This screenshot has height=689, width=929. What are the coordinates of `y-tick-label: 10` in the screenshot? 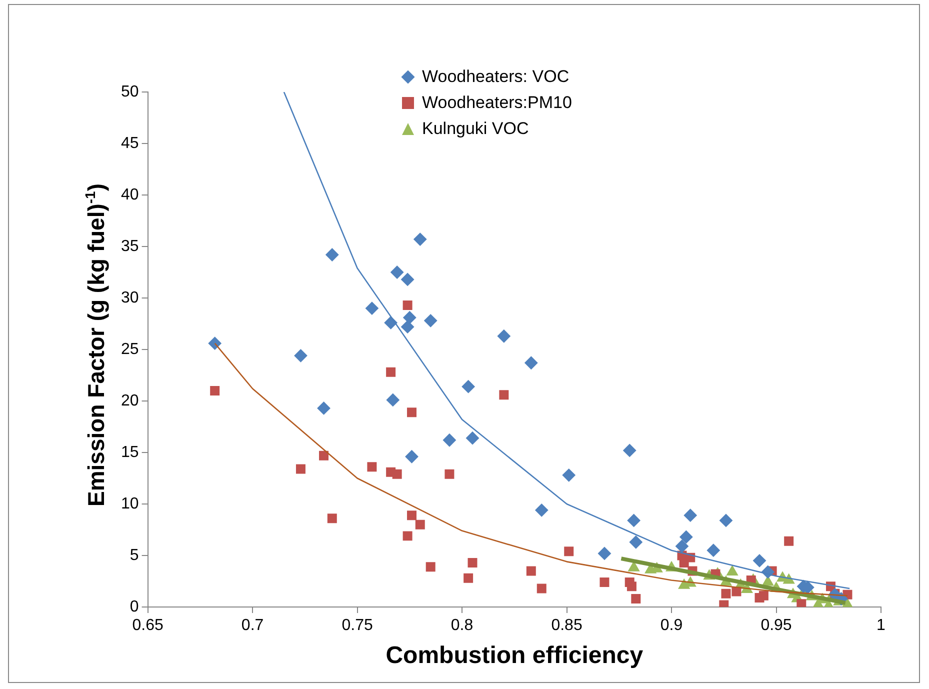 It's located at (130, 503).